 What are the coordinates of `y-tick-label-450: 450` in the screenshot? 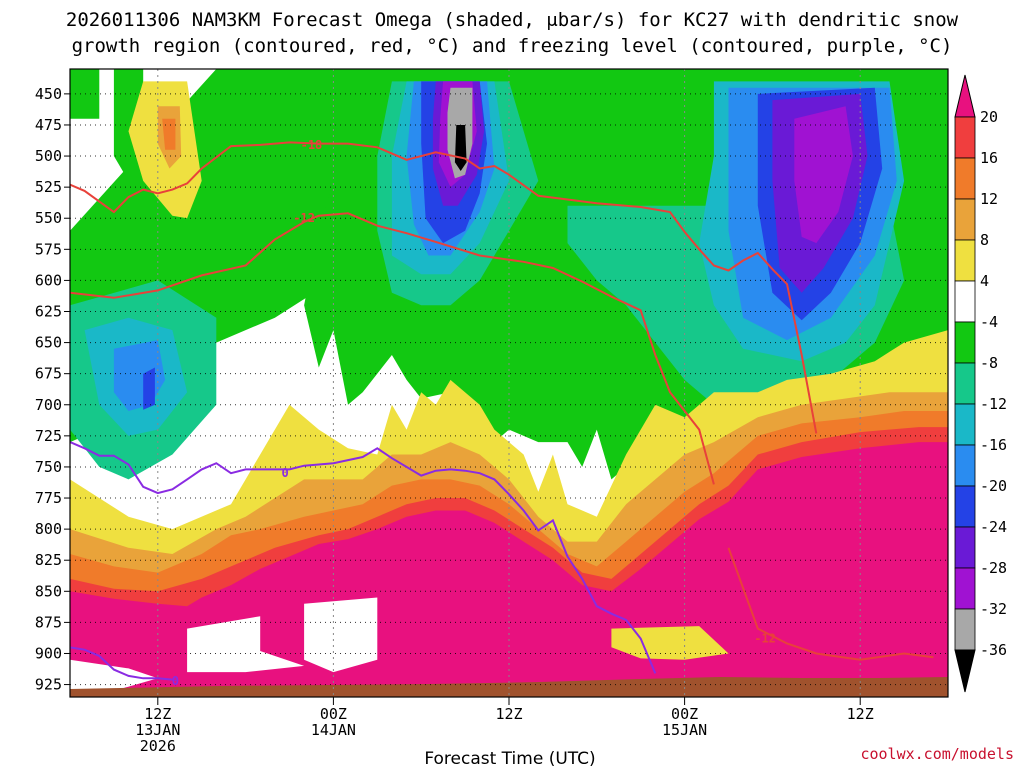 It's located at (48, 94).